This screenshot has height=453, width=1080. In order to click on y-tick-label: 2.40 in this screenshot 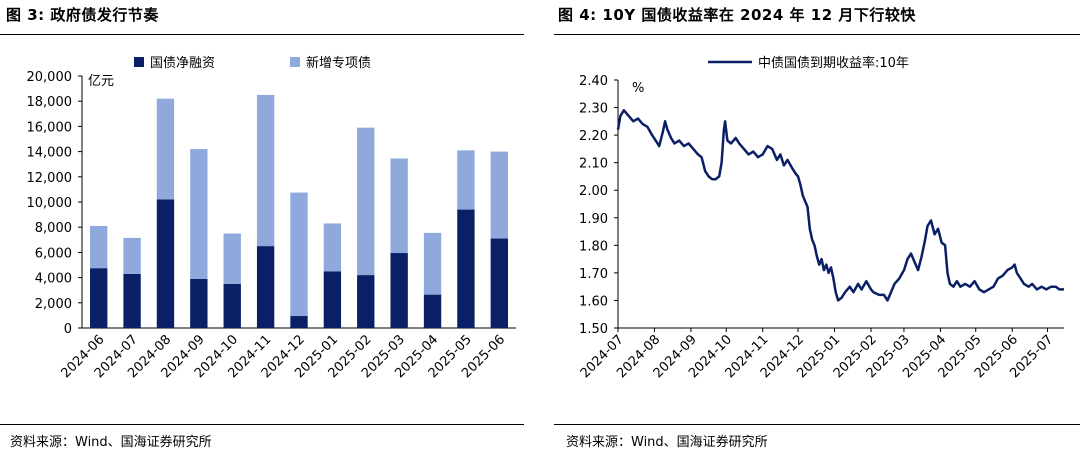, I will do `click(593, 81)`.